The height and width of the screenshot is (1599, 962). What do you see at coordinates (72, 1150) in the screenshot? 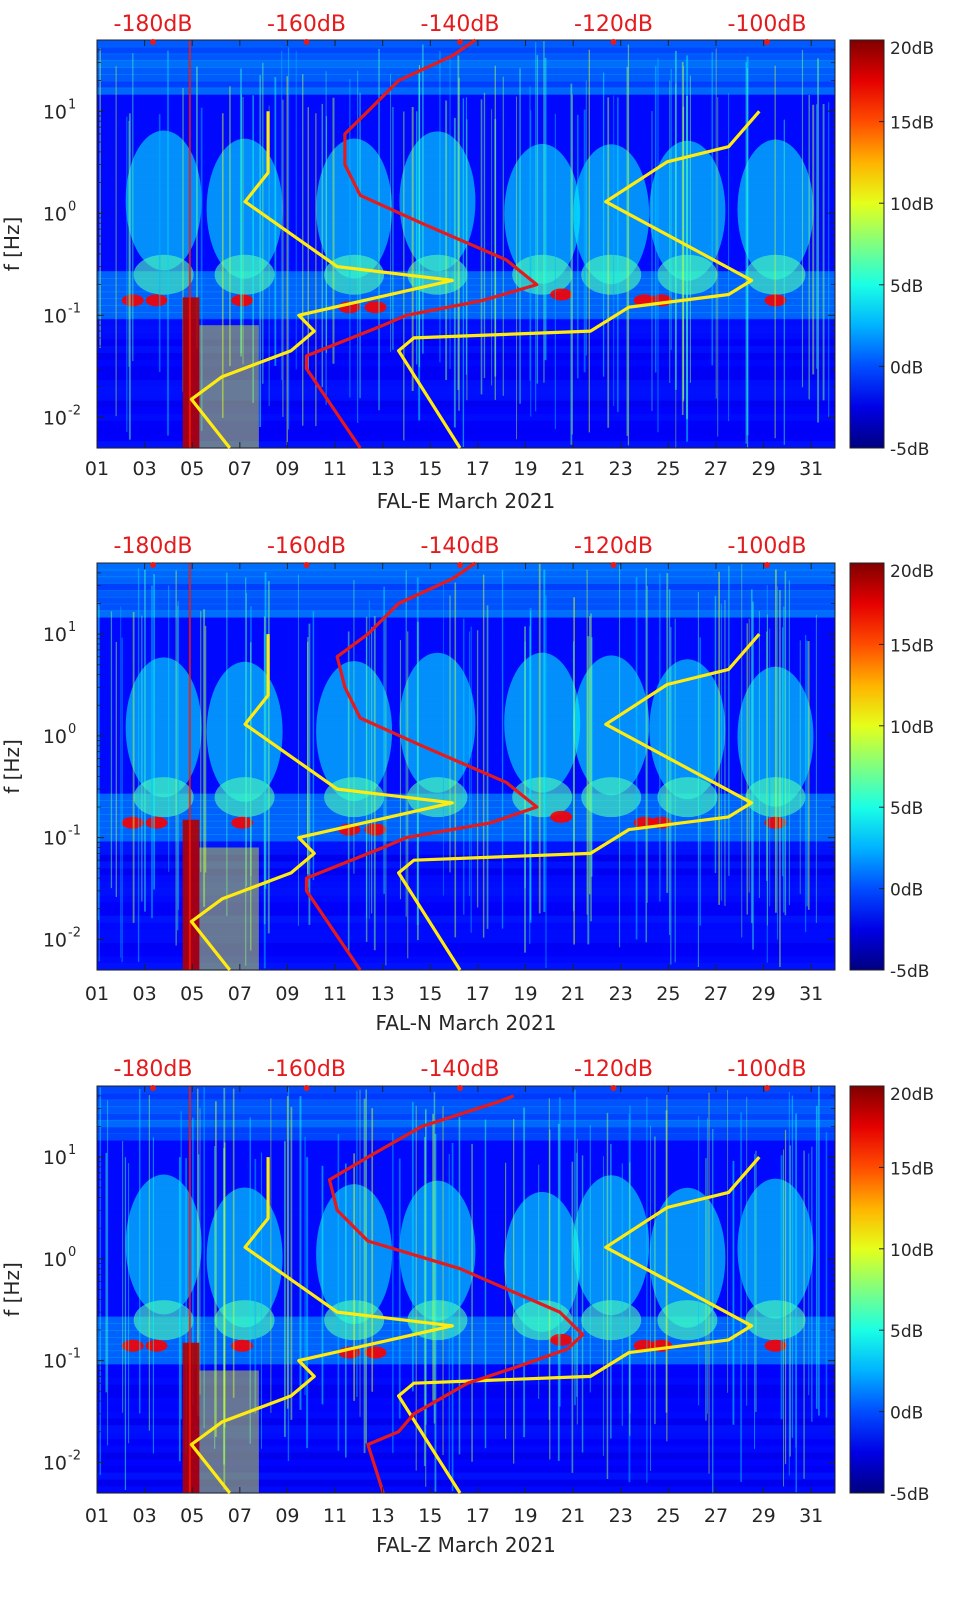
I see `y-tick-exponent: 1` at bounding box center [72, 1150].